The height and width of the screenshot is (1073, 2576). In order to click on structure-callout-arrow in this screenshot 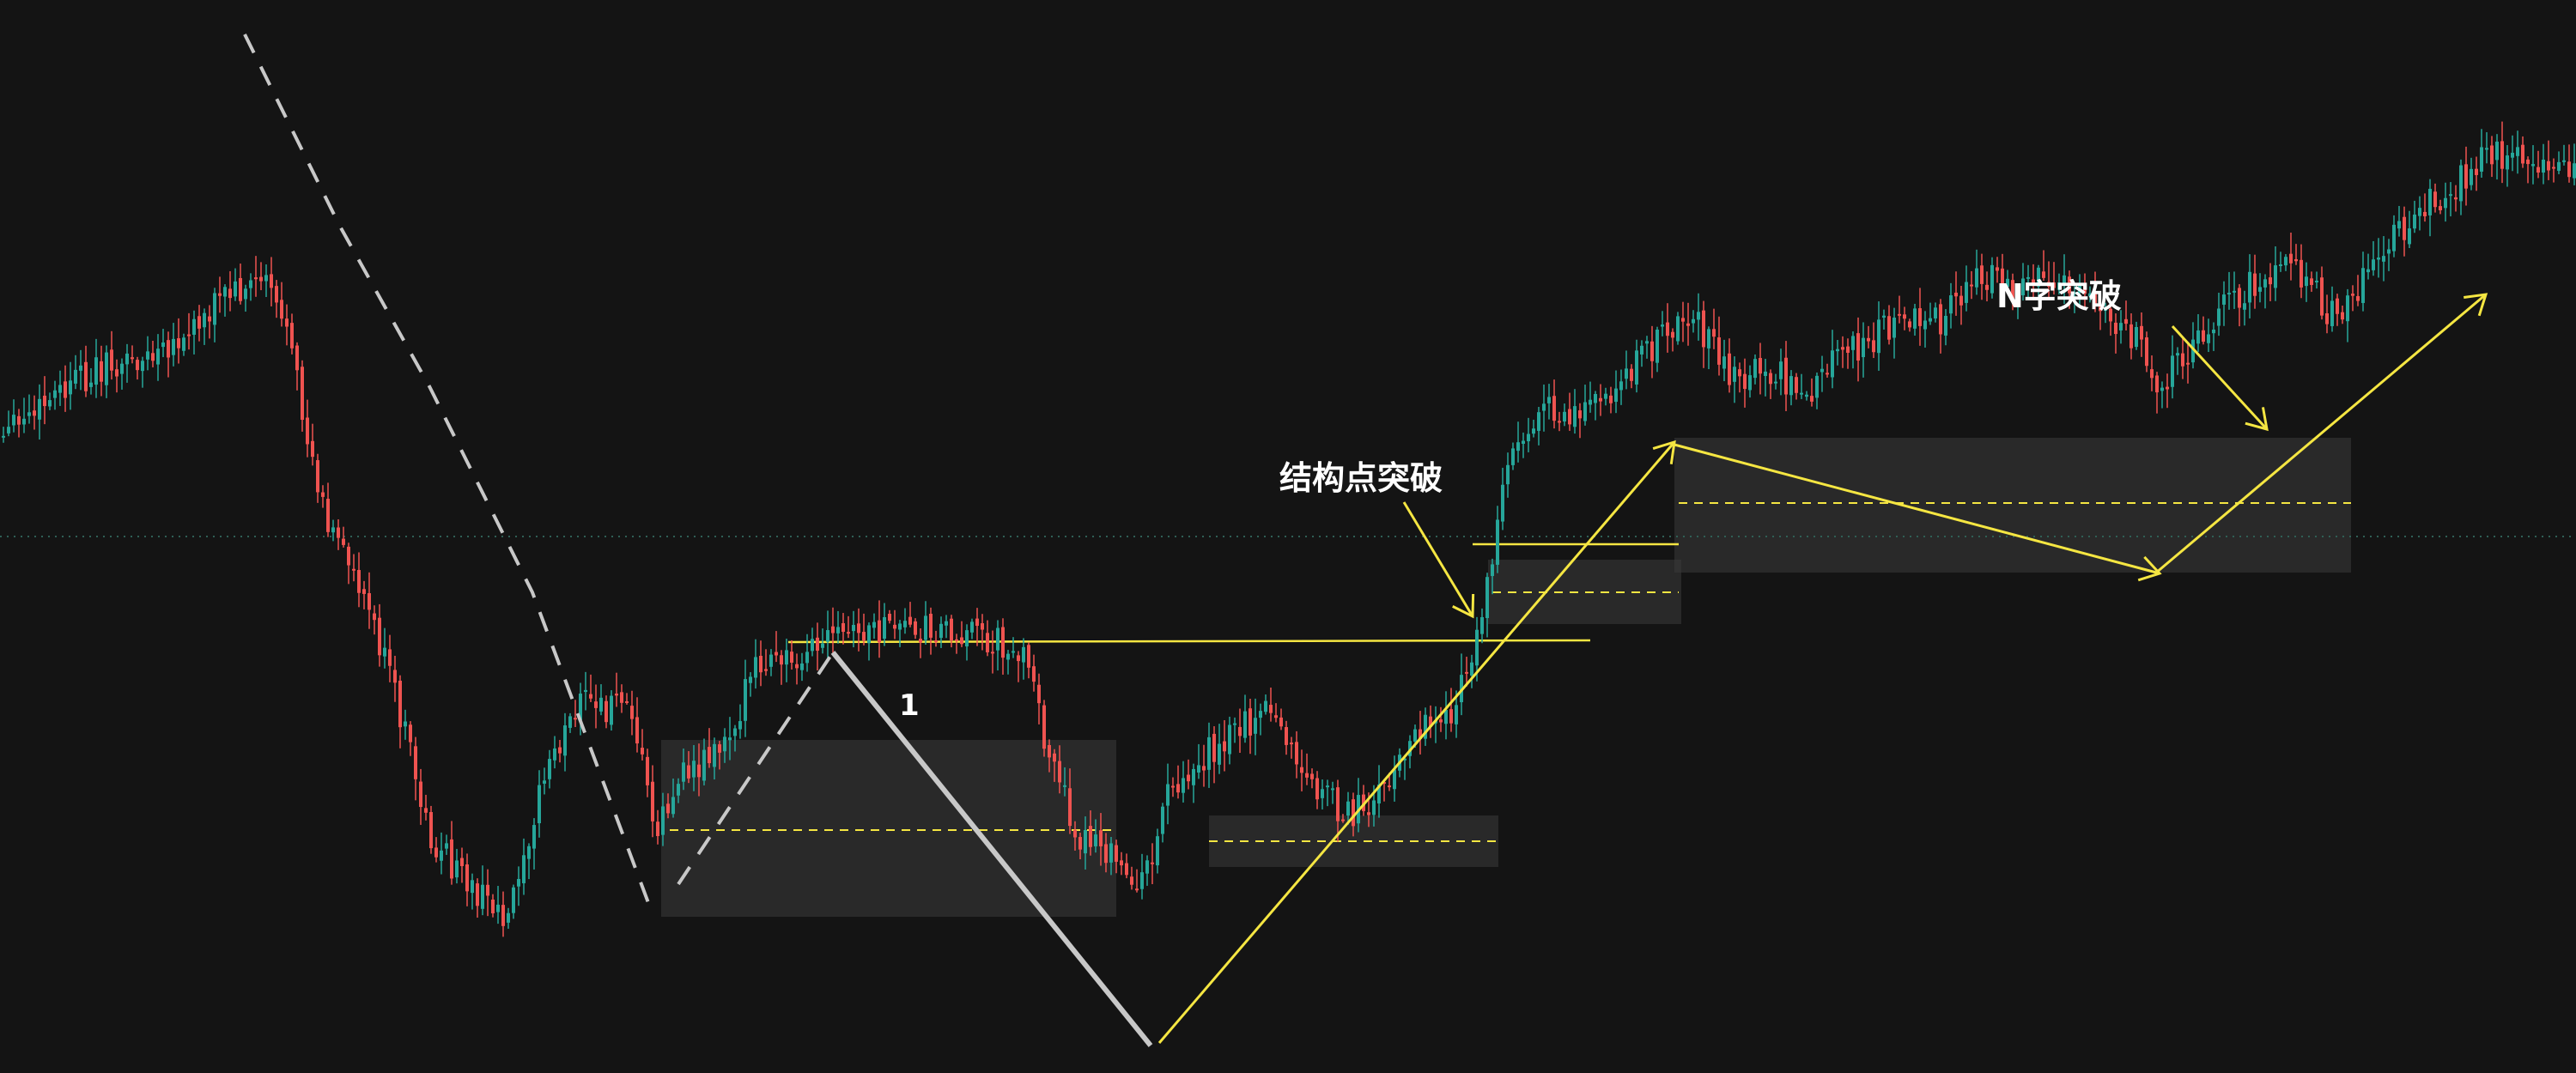, I will do `click(1438, 559)`.